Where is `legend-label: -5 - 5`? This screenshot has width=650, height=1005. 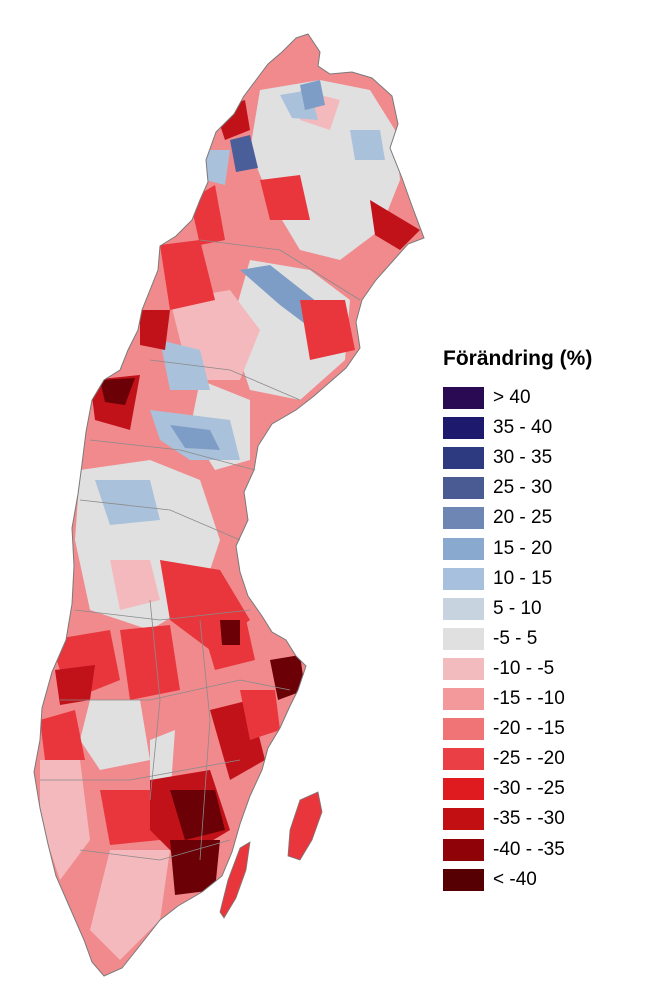
legend-label: -5 - 5 is located at coordinates (515, 638).